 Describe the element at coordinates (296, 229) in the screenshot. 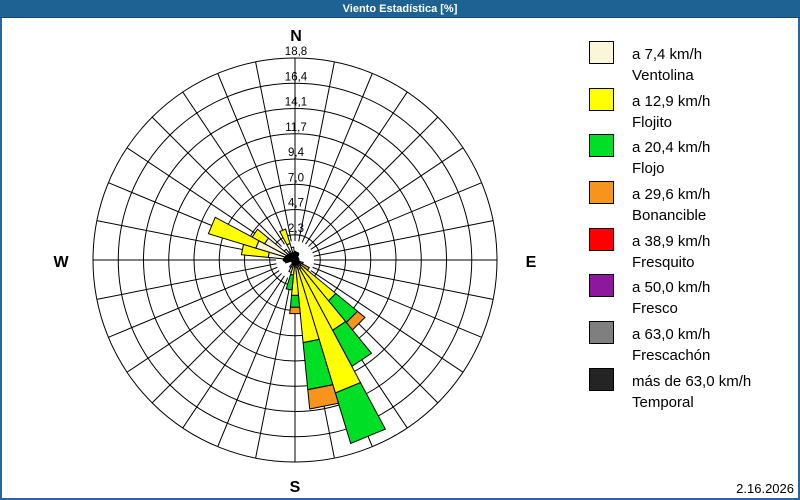

I see `radial-axis-label: 2,3` at that location.